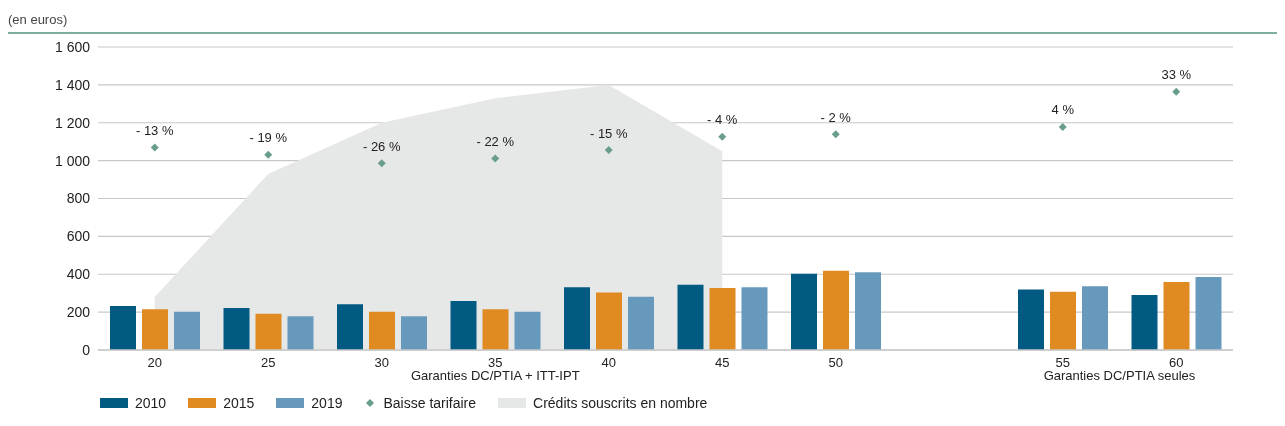  What do you see at coordinates (608, 363) in the screenshot?
I see `x-tick-label: 40` at bounding box center [608, 363].